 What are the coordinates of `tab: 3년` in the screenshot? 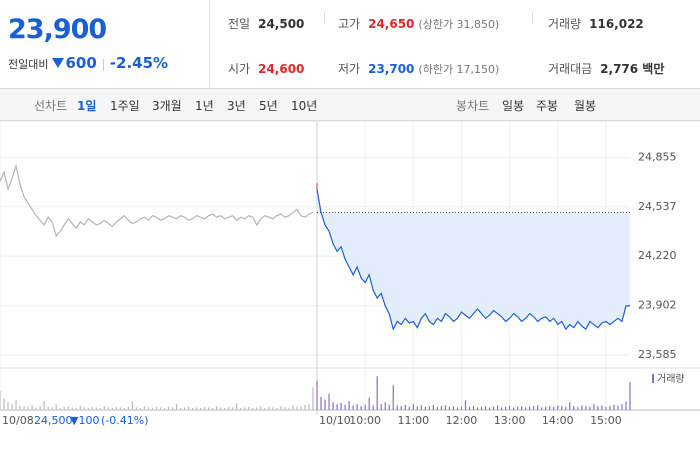 It's located at (236, 106).